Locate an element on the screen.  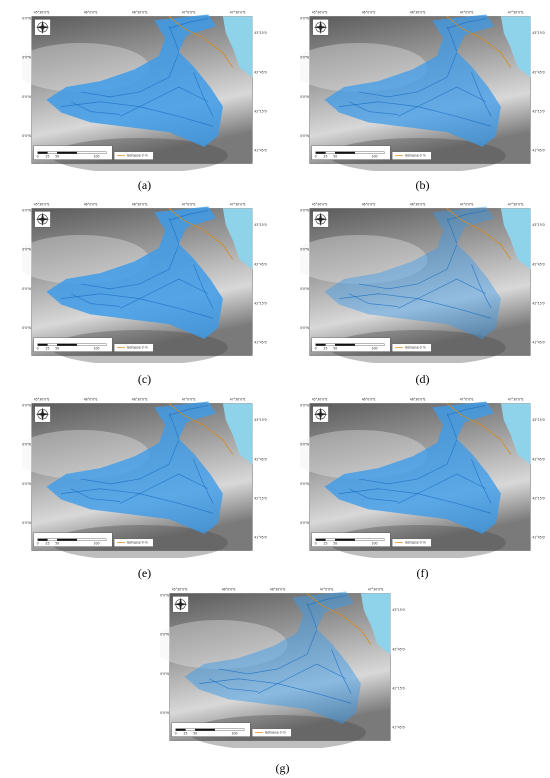
panel-label: (g) is located at coordinates (282, 768).